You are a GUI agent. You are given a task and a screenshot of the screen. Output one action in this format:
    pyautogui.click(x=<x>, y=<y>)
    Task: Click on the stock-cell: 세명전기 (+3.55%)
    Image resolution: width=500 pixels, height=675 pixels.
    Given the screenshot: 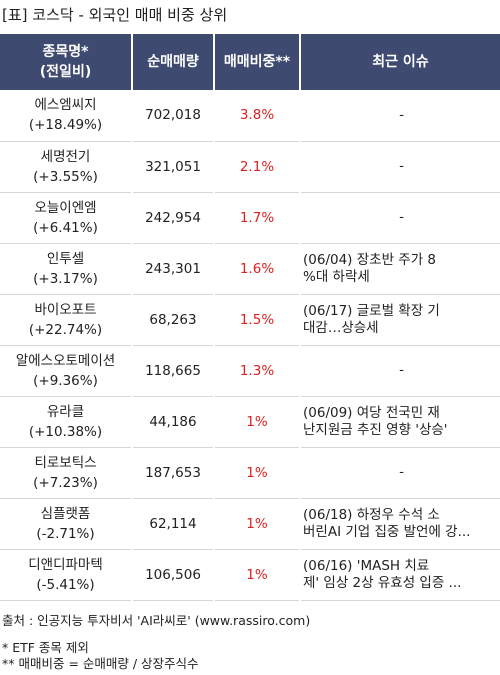 What is the action you would take?
    pyautogui.click(x=66, y=167)
    